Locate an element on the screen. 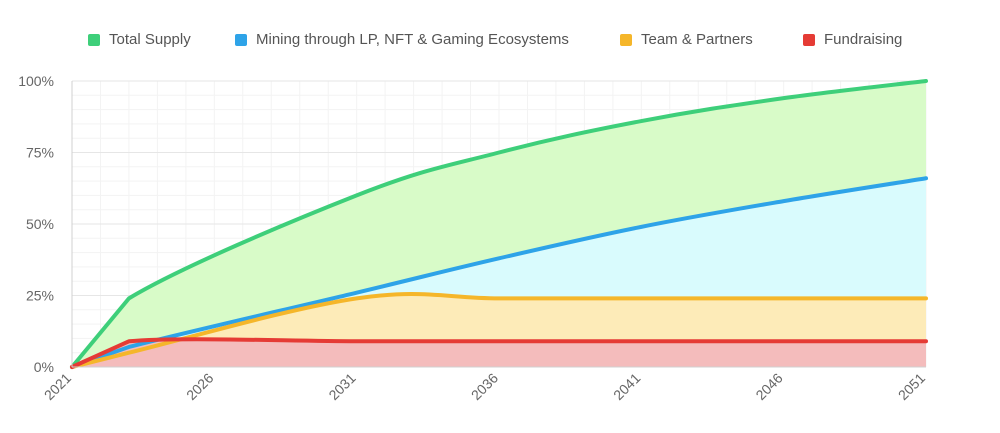  y-tick-label: 50% is located at coordinates (40, 224).